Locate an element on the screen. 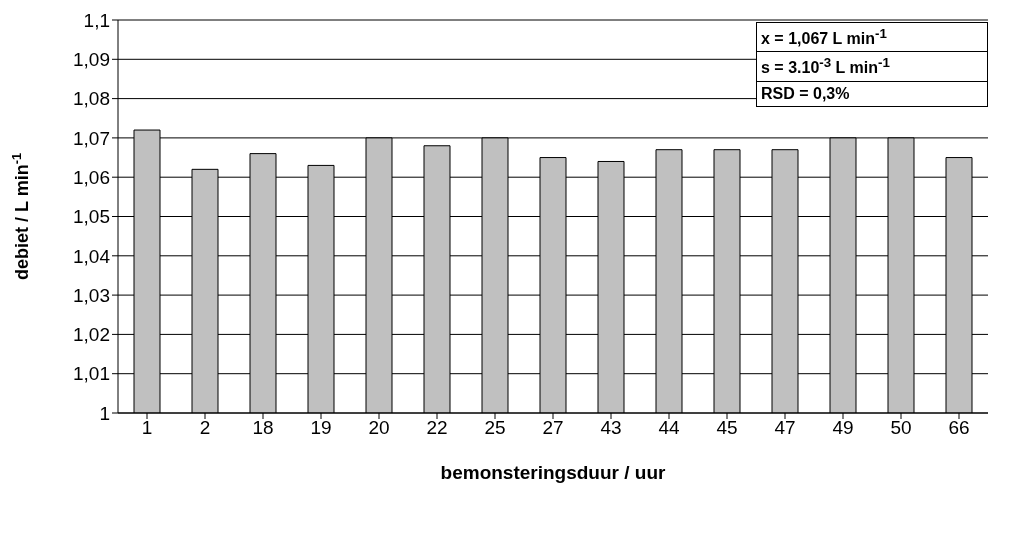 The width and height of the screenshot is (1018, 535). x-tick-label: 44 is located at coordinates (669, 428).